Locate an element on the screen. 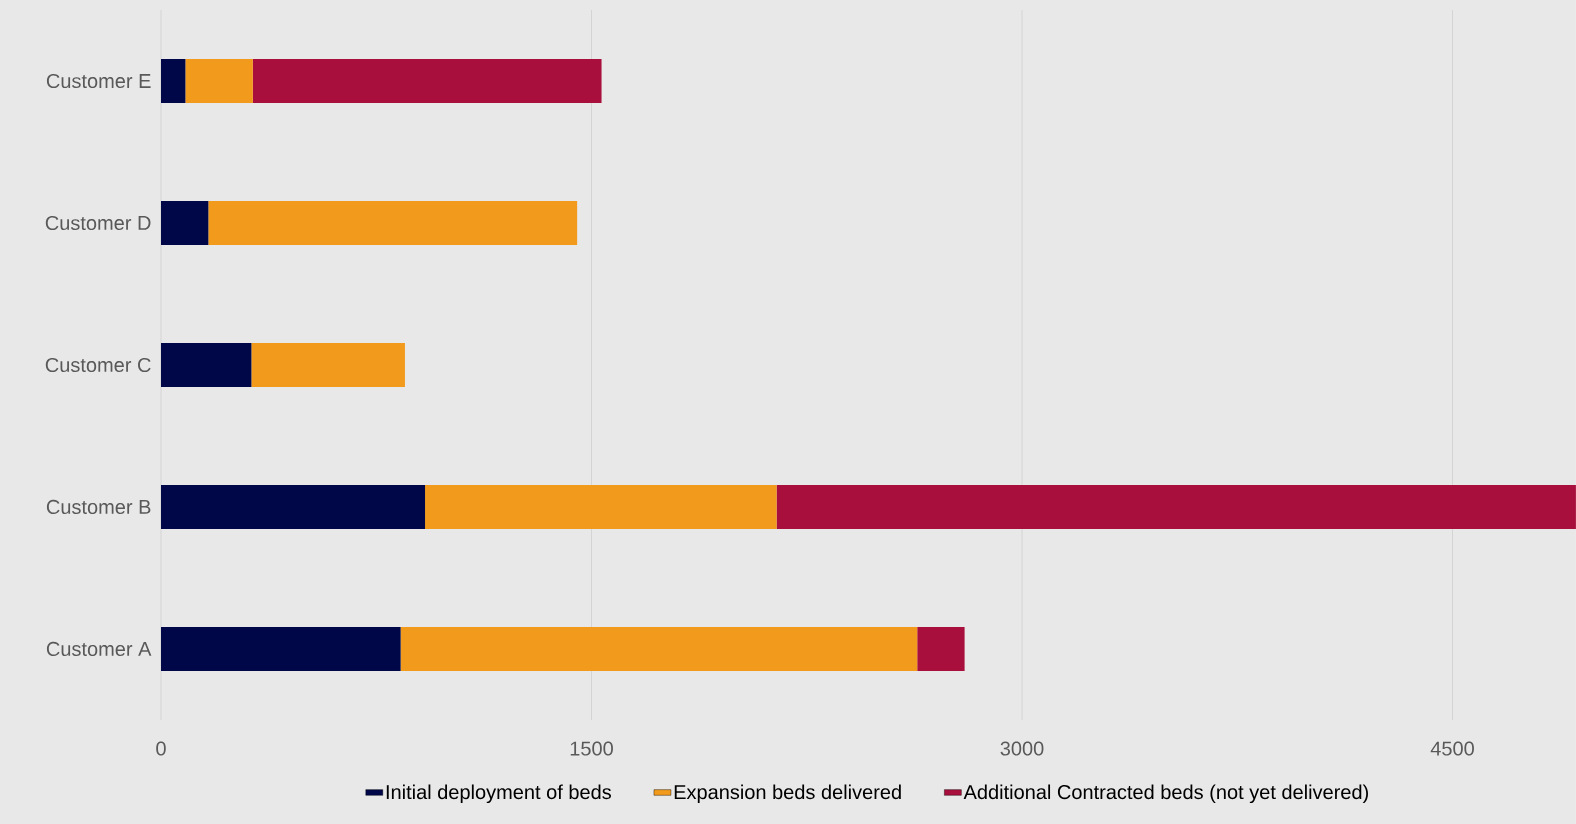 This screenshot has height=824, width=1576. x-tick-label: 3000 is located at coordinates (1022, 748).